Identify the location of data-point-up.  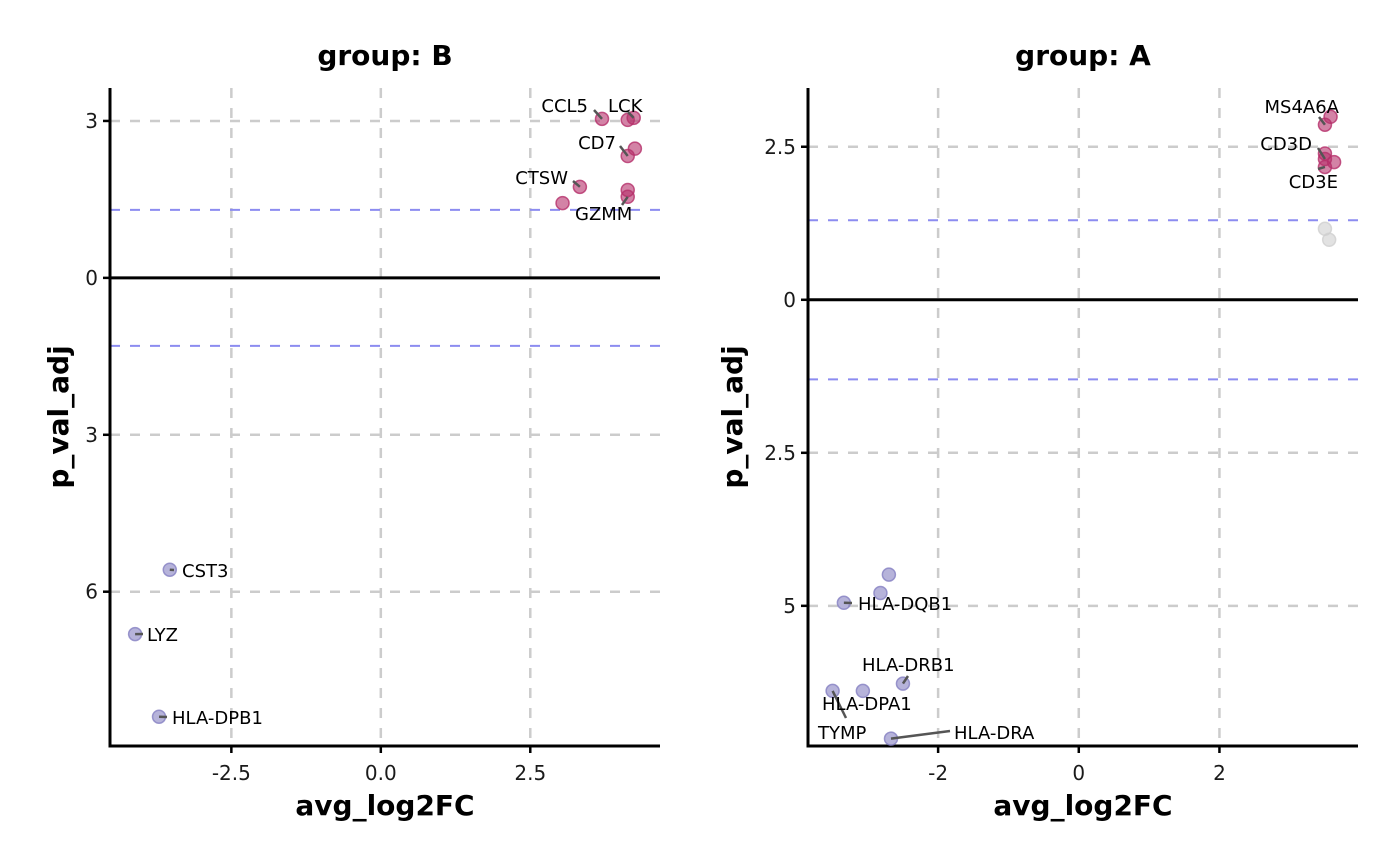
(562, 203).